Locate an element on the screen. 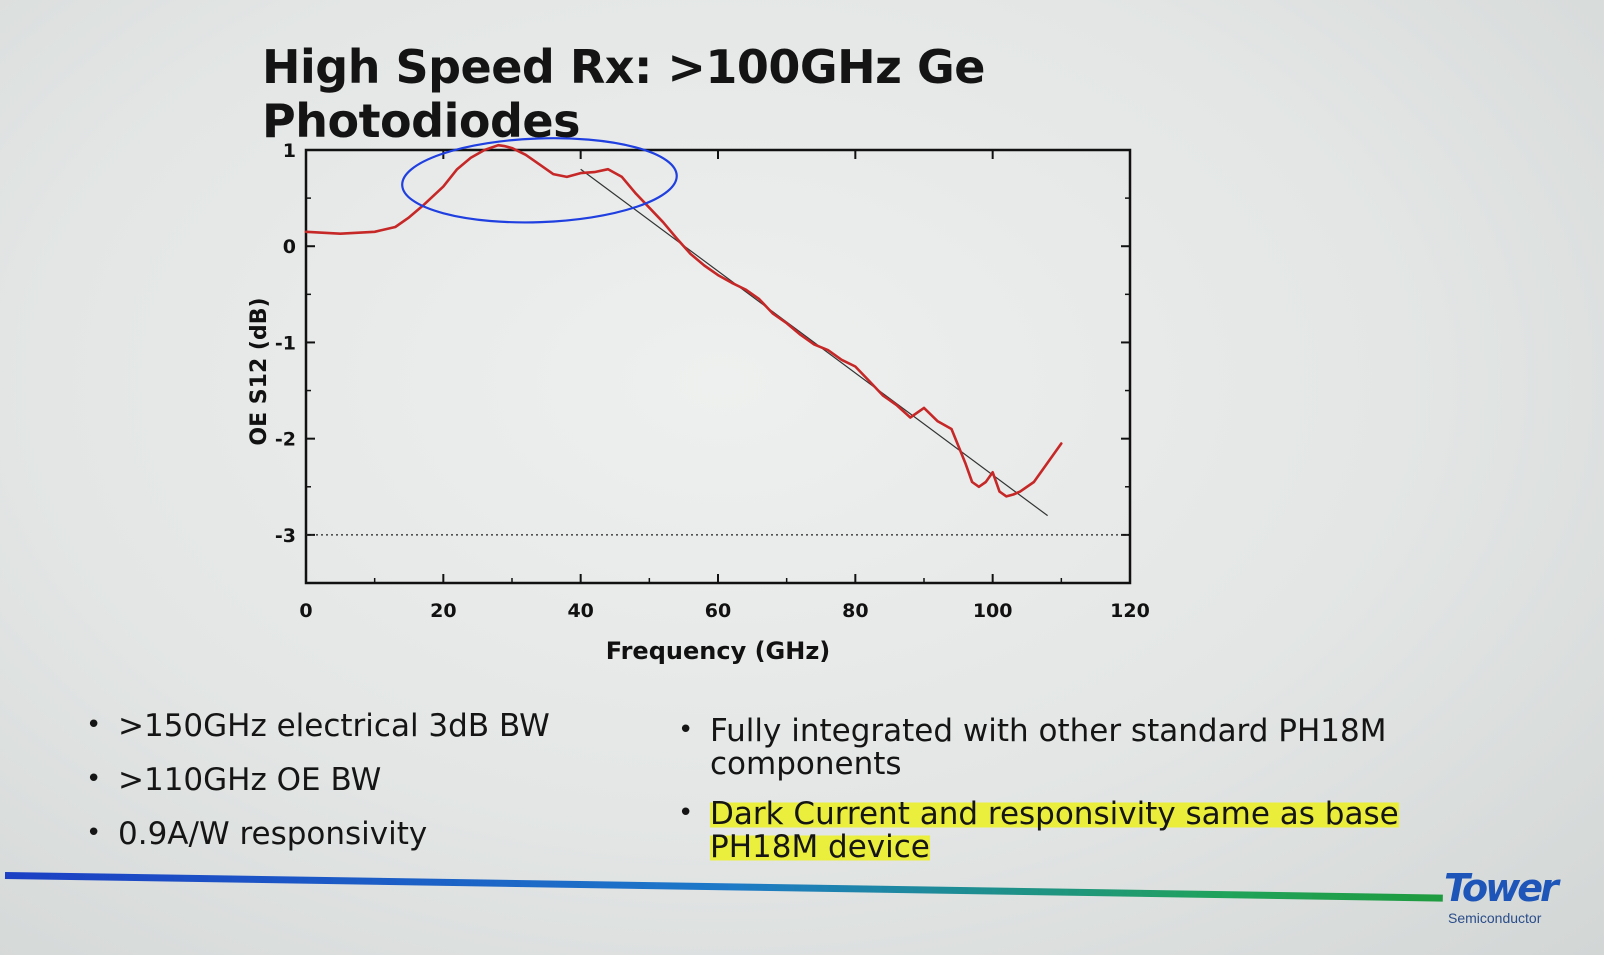 This screenshot has width=1604, height=955. x-tick-label: 100 is located at coordinates (993, 611).